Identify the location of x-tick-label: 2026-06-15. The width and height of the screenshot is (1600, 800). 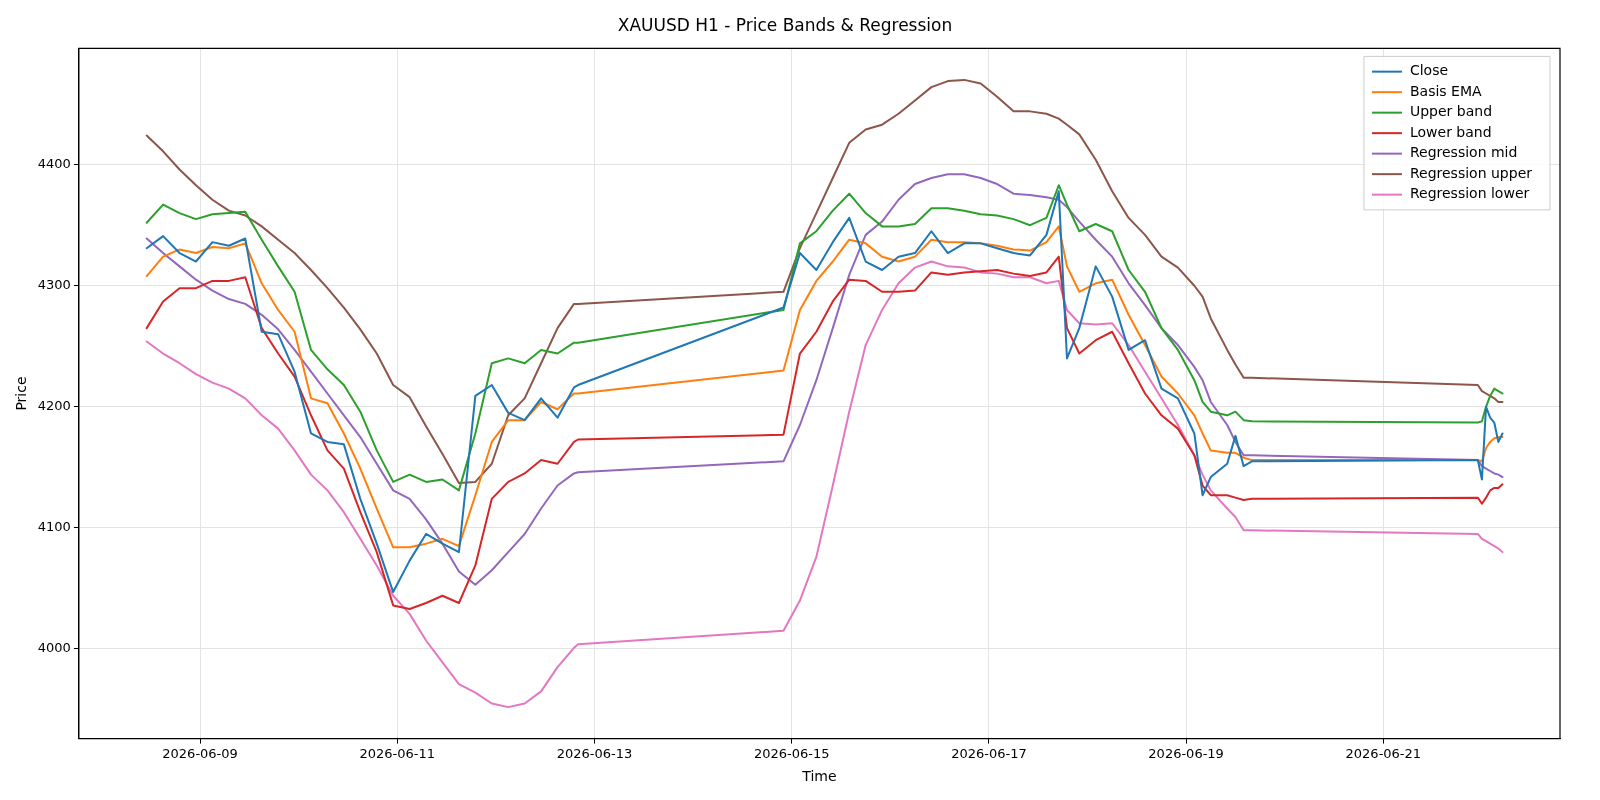
(791, 753).